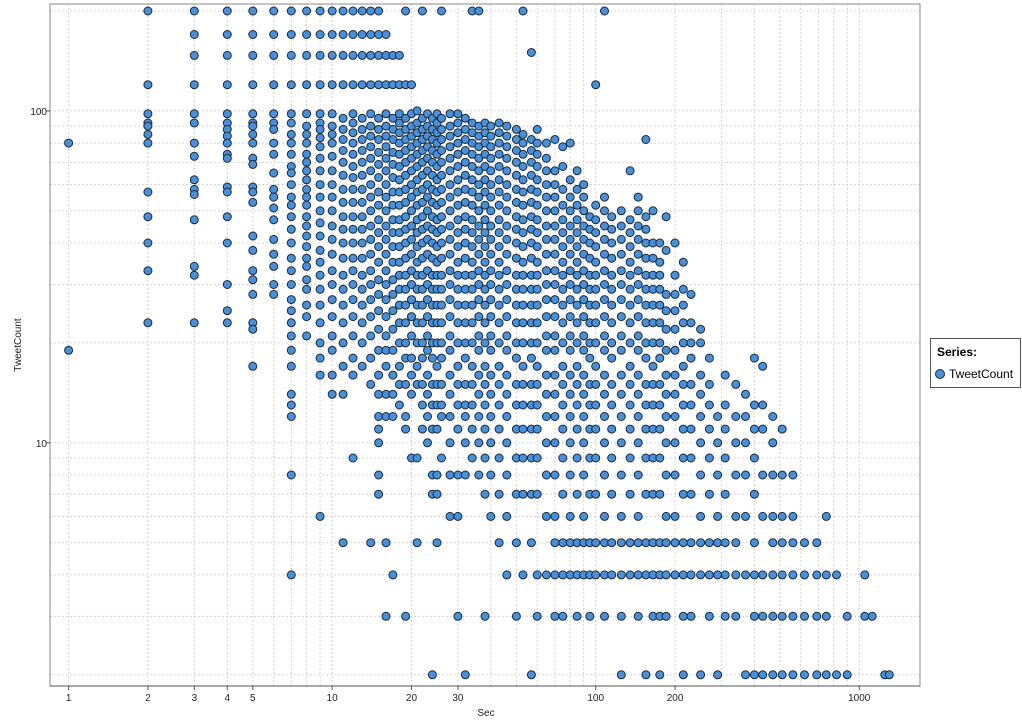 This screenshot has height=727, width=1022. I want to click on y-tick-label: 10, so click(42, 444).